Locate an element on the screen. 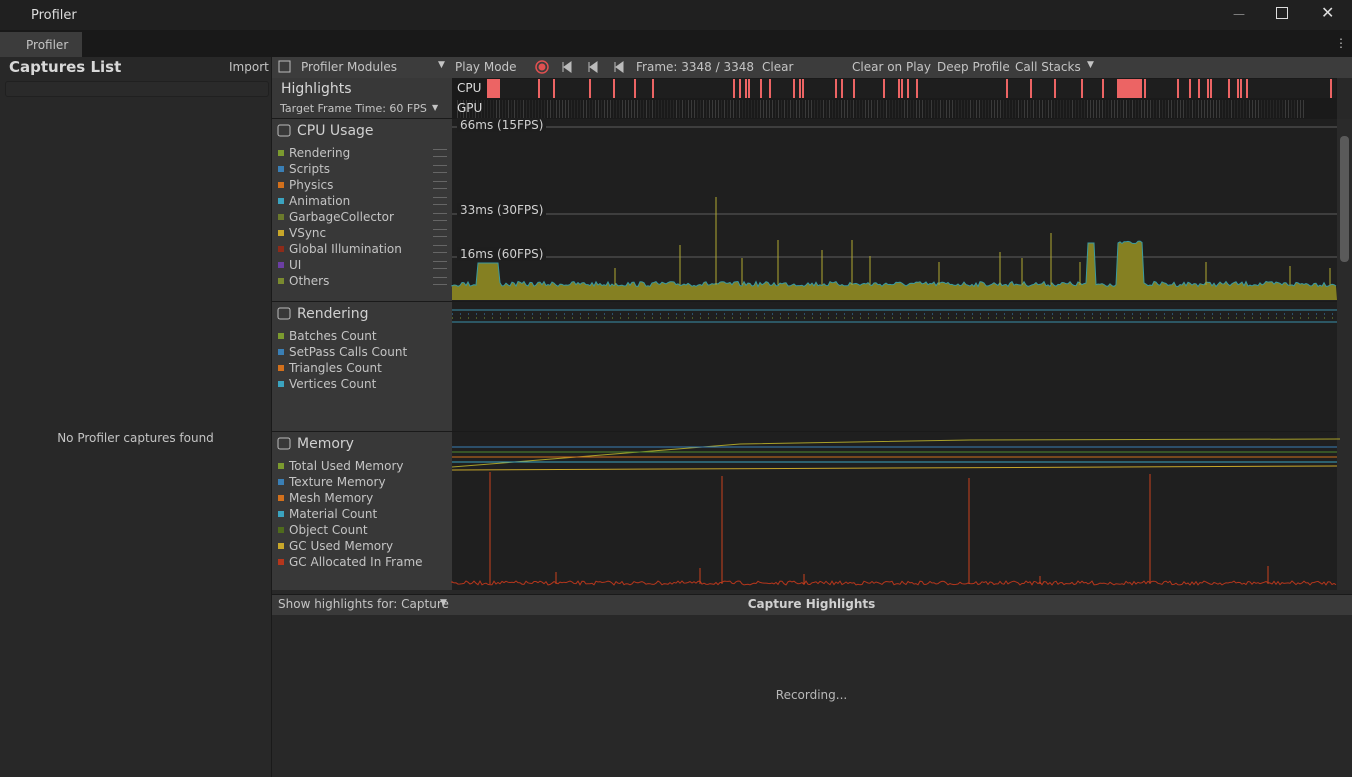 The height and width of the screenshot is (777, 1352). scrollbar-thumb is located at coordinates (1344, 199).